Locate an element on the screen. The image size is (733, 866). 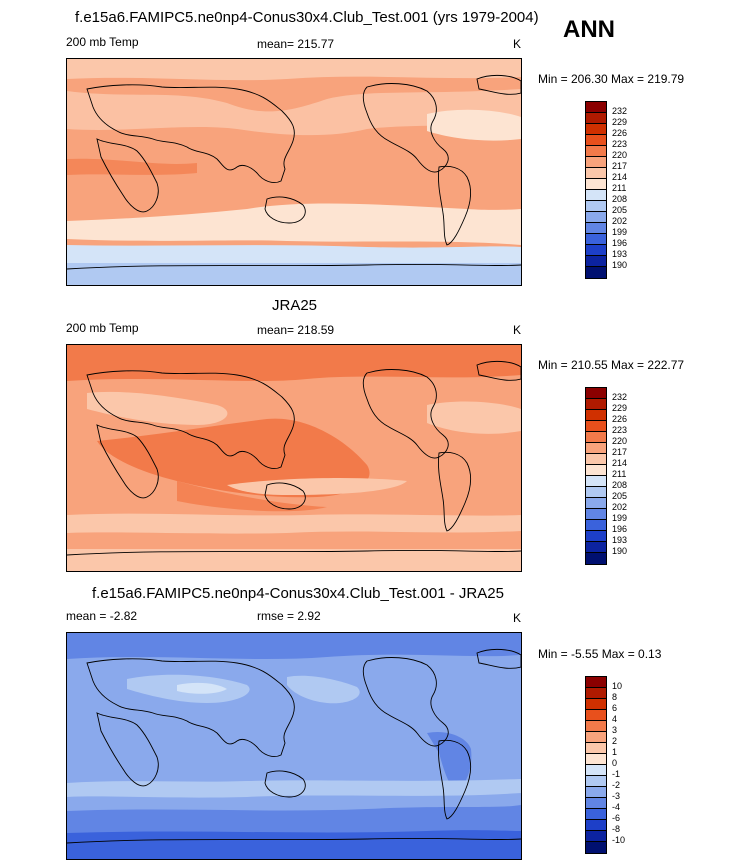
panel1-mean-label: mean= 215.77 is located at coordinates (296, 44).